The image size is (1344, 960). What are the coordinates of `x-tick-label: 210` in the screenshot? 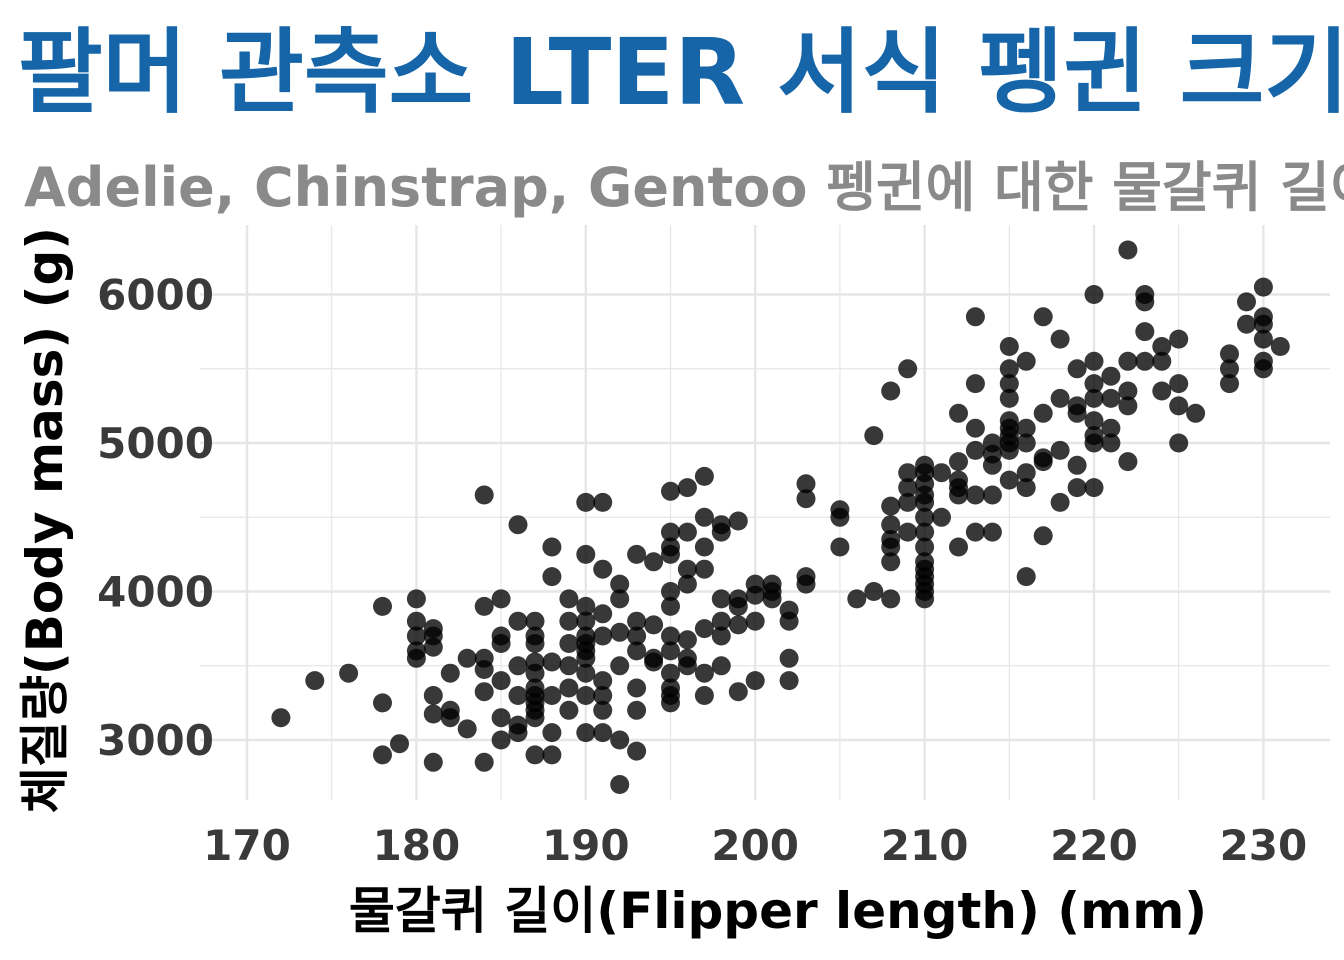 It's located at (925, 845).